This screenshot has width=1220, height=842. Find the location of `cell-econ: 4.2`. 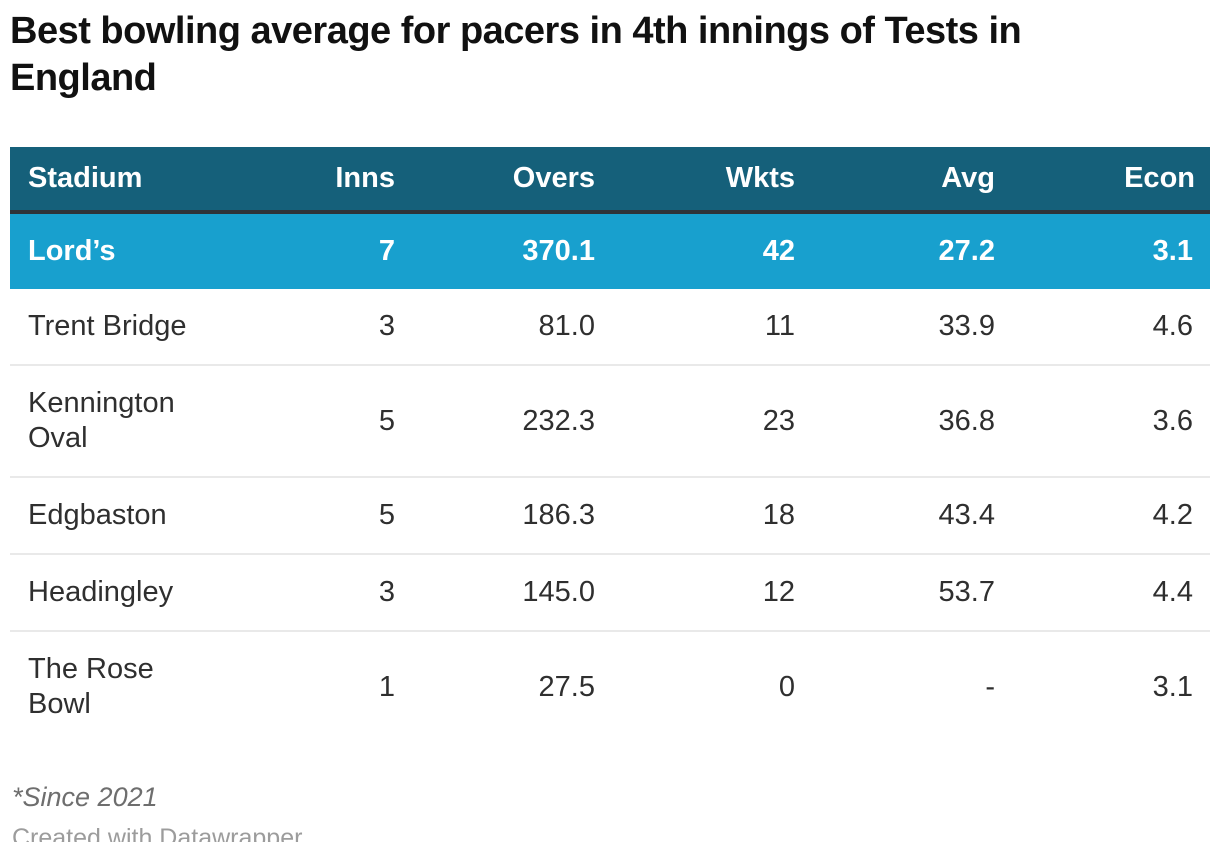

cell-econ: 4.2 is located at coordinates (1110, 515).